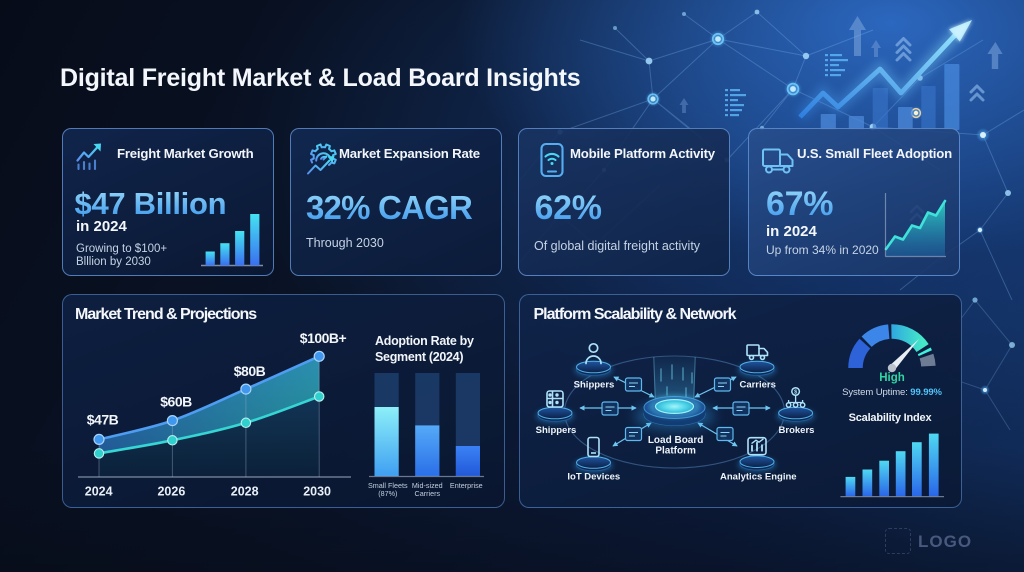 The height and width of the screenshot is (572, 1024). Describe the element at coordinates (758, 477) in the screenshot. I see `svg-text: Analytics Engine` at that location.